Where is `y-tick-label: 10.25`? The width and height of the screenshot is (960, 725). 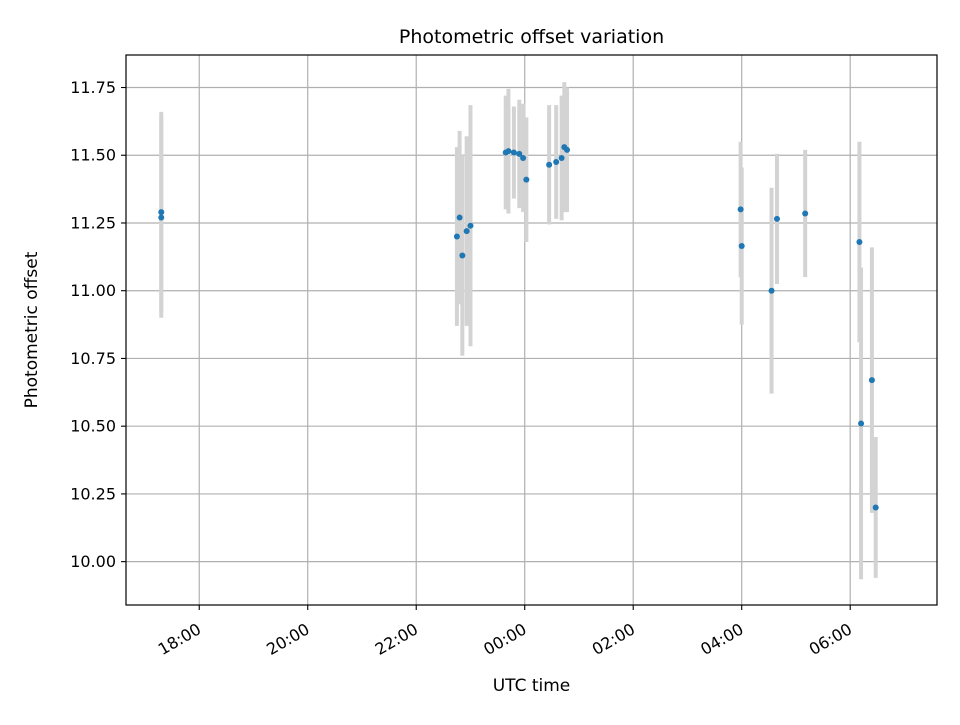
y-tick-label: 10.25 is located at coordinates (93, 493).